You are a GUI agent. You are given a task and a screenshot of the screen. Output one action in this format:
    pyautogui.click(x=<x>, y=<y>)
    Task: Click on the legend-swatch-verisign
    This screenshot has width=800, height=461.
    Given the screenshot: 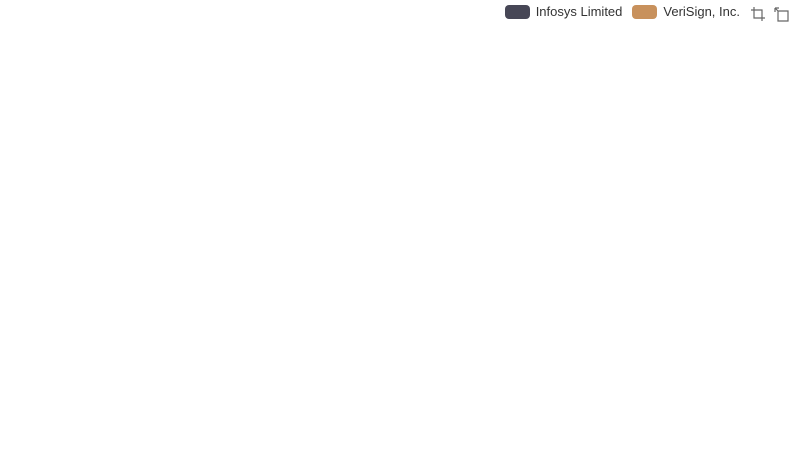 What is the action you would take?
    pyautogui.click(x=645, y=11)
    